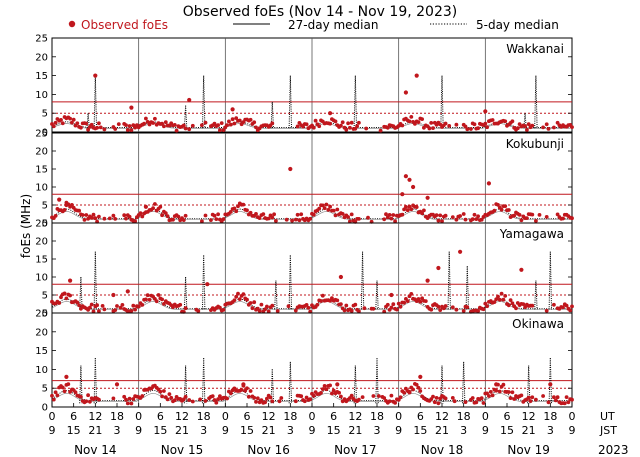 This screenshot has width=640, height=457. I want to click on y-tick-label: 15, so click(41, 351).